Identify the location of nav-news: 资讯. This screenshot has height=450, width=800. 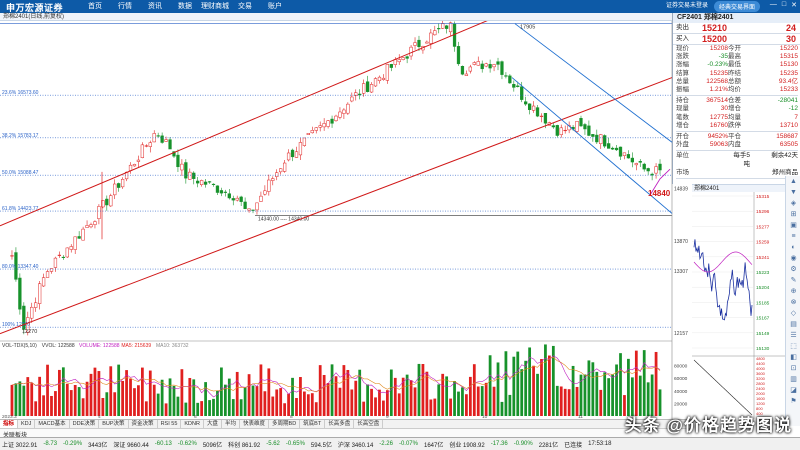
(155, 6).